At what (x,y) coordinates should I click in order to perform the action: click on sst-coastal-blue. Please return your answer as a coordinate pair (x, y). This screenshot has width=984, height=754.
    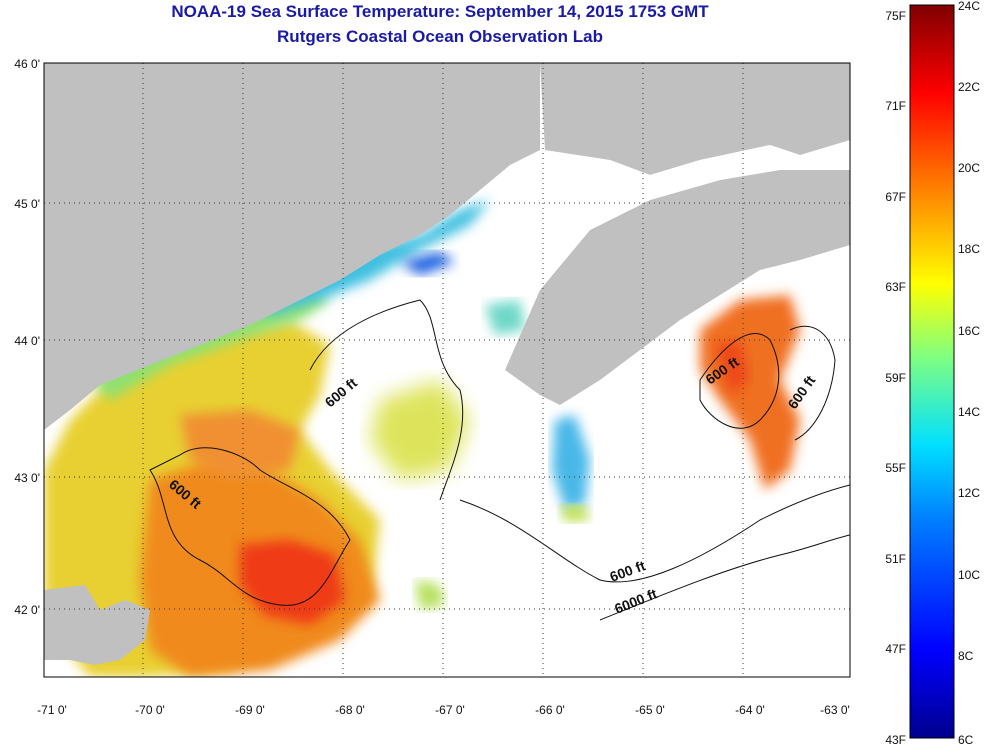
    Looking at the image, I should click on (427, 263).